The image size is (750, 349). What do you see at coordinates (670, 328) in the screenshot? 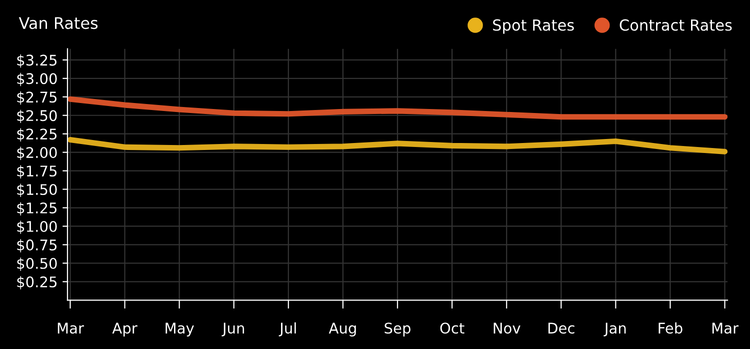
I see `x-tick-label: Feb` at bounding box center [670, 328].